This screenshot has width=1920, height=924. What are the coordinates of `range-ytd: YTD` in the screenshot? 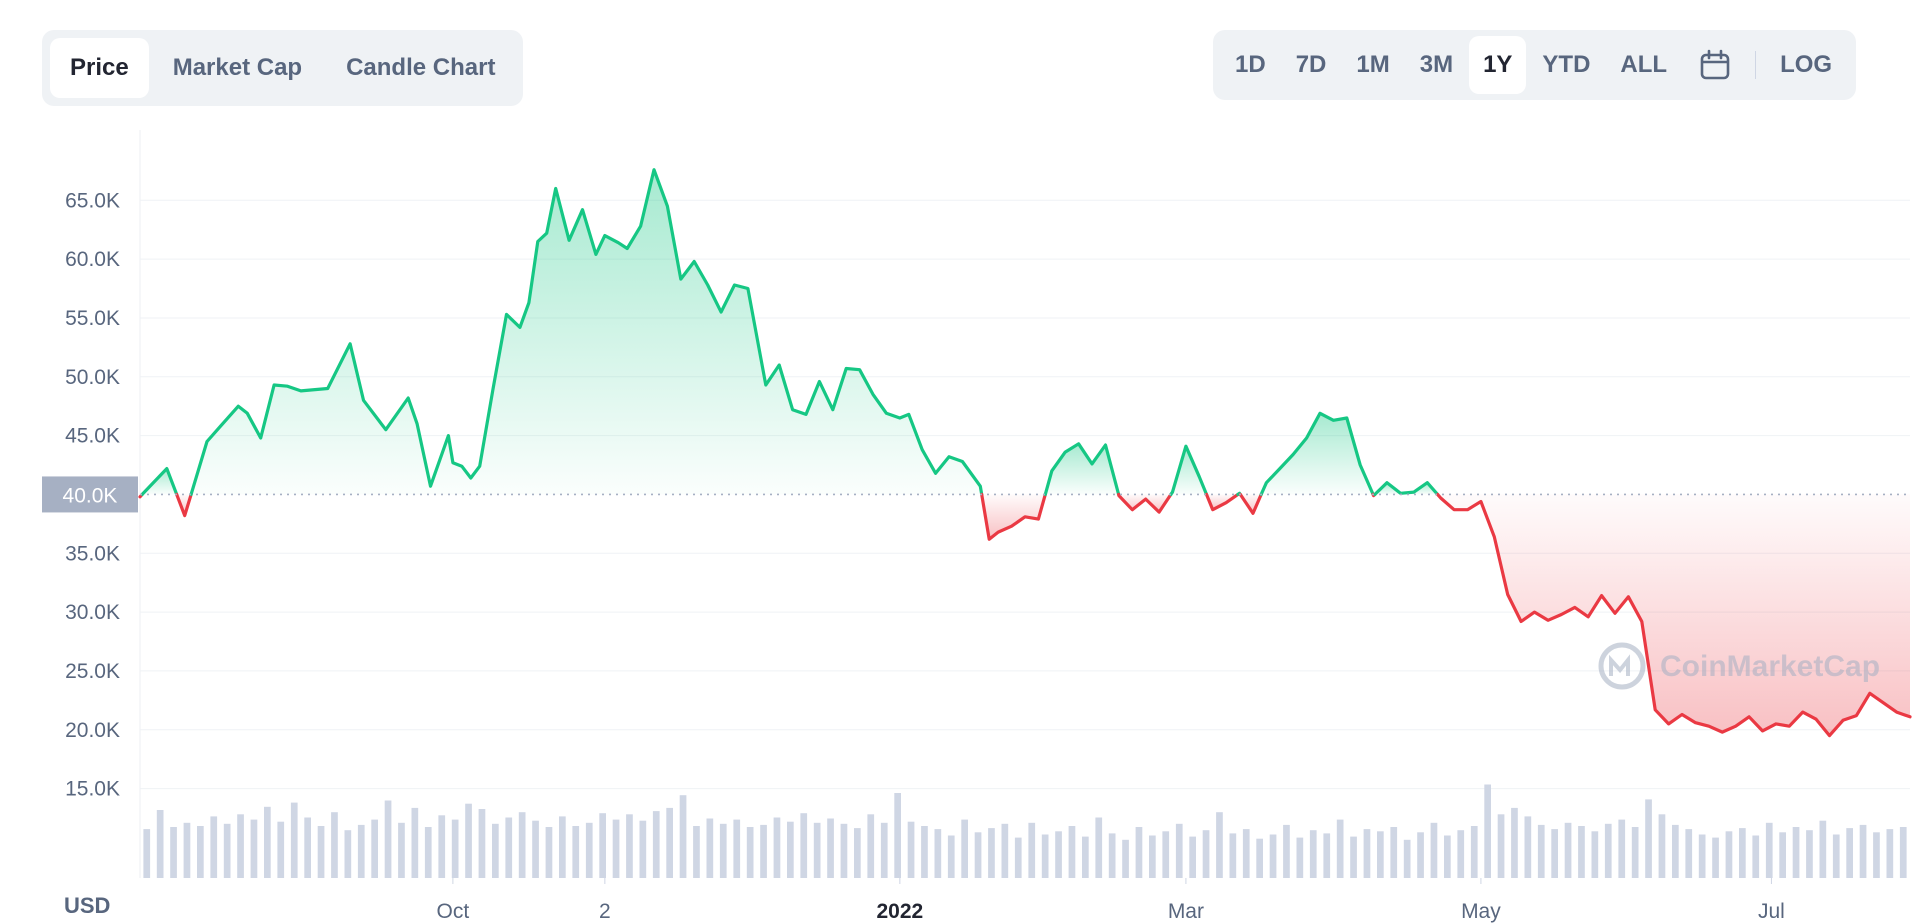 It's located at (1566, 64).